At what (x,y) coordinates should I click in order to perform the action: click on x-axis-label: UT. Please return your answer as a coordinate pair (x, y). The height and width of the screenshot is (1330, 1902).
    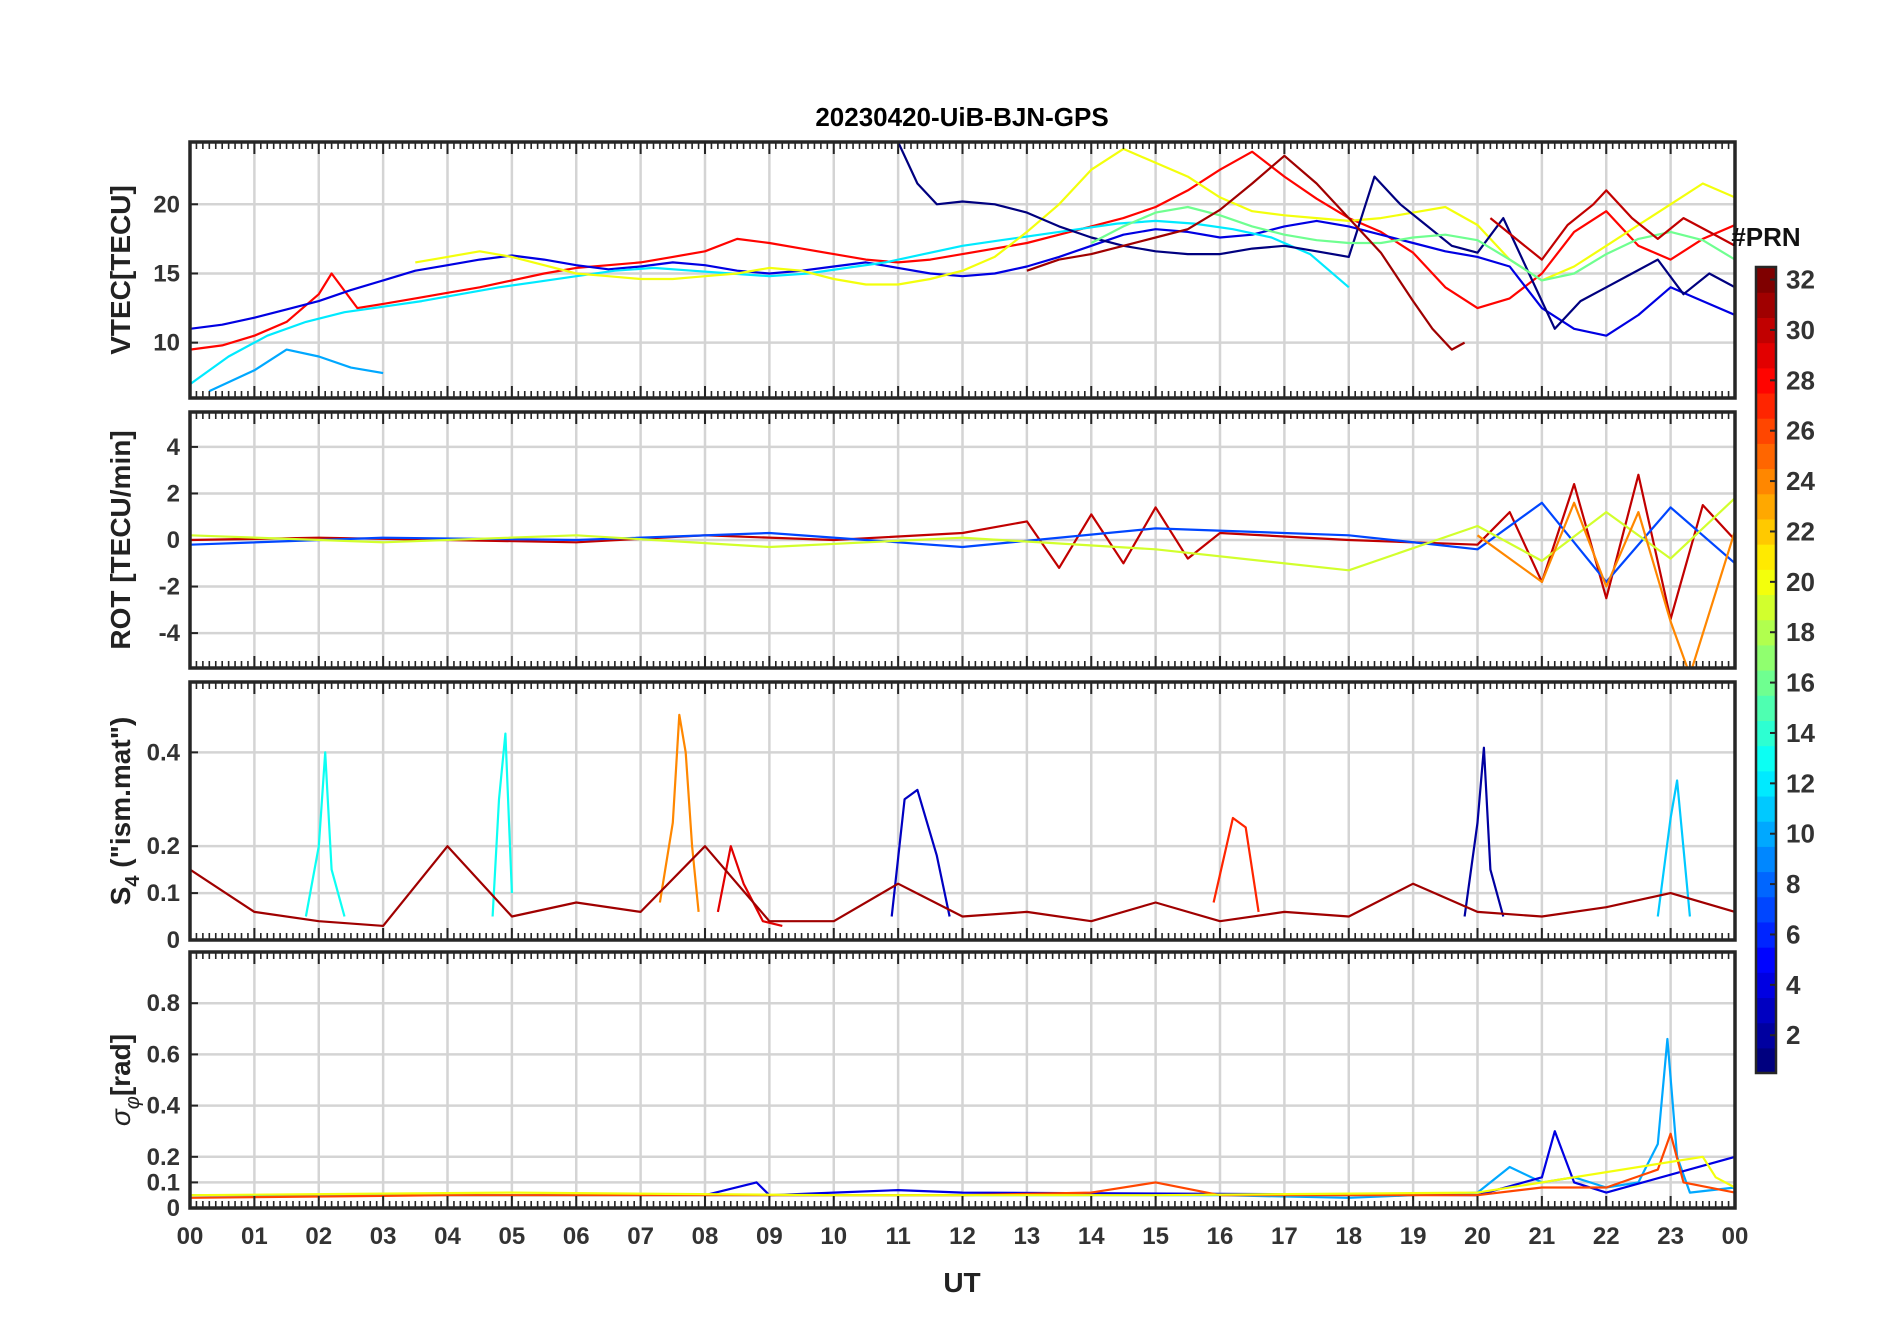
    Looking at the image, I should click on (961, 1282).